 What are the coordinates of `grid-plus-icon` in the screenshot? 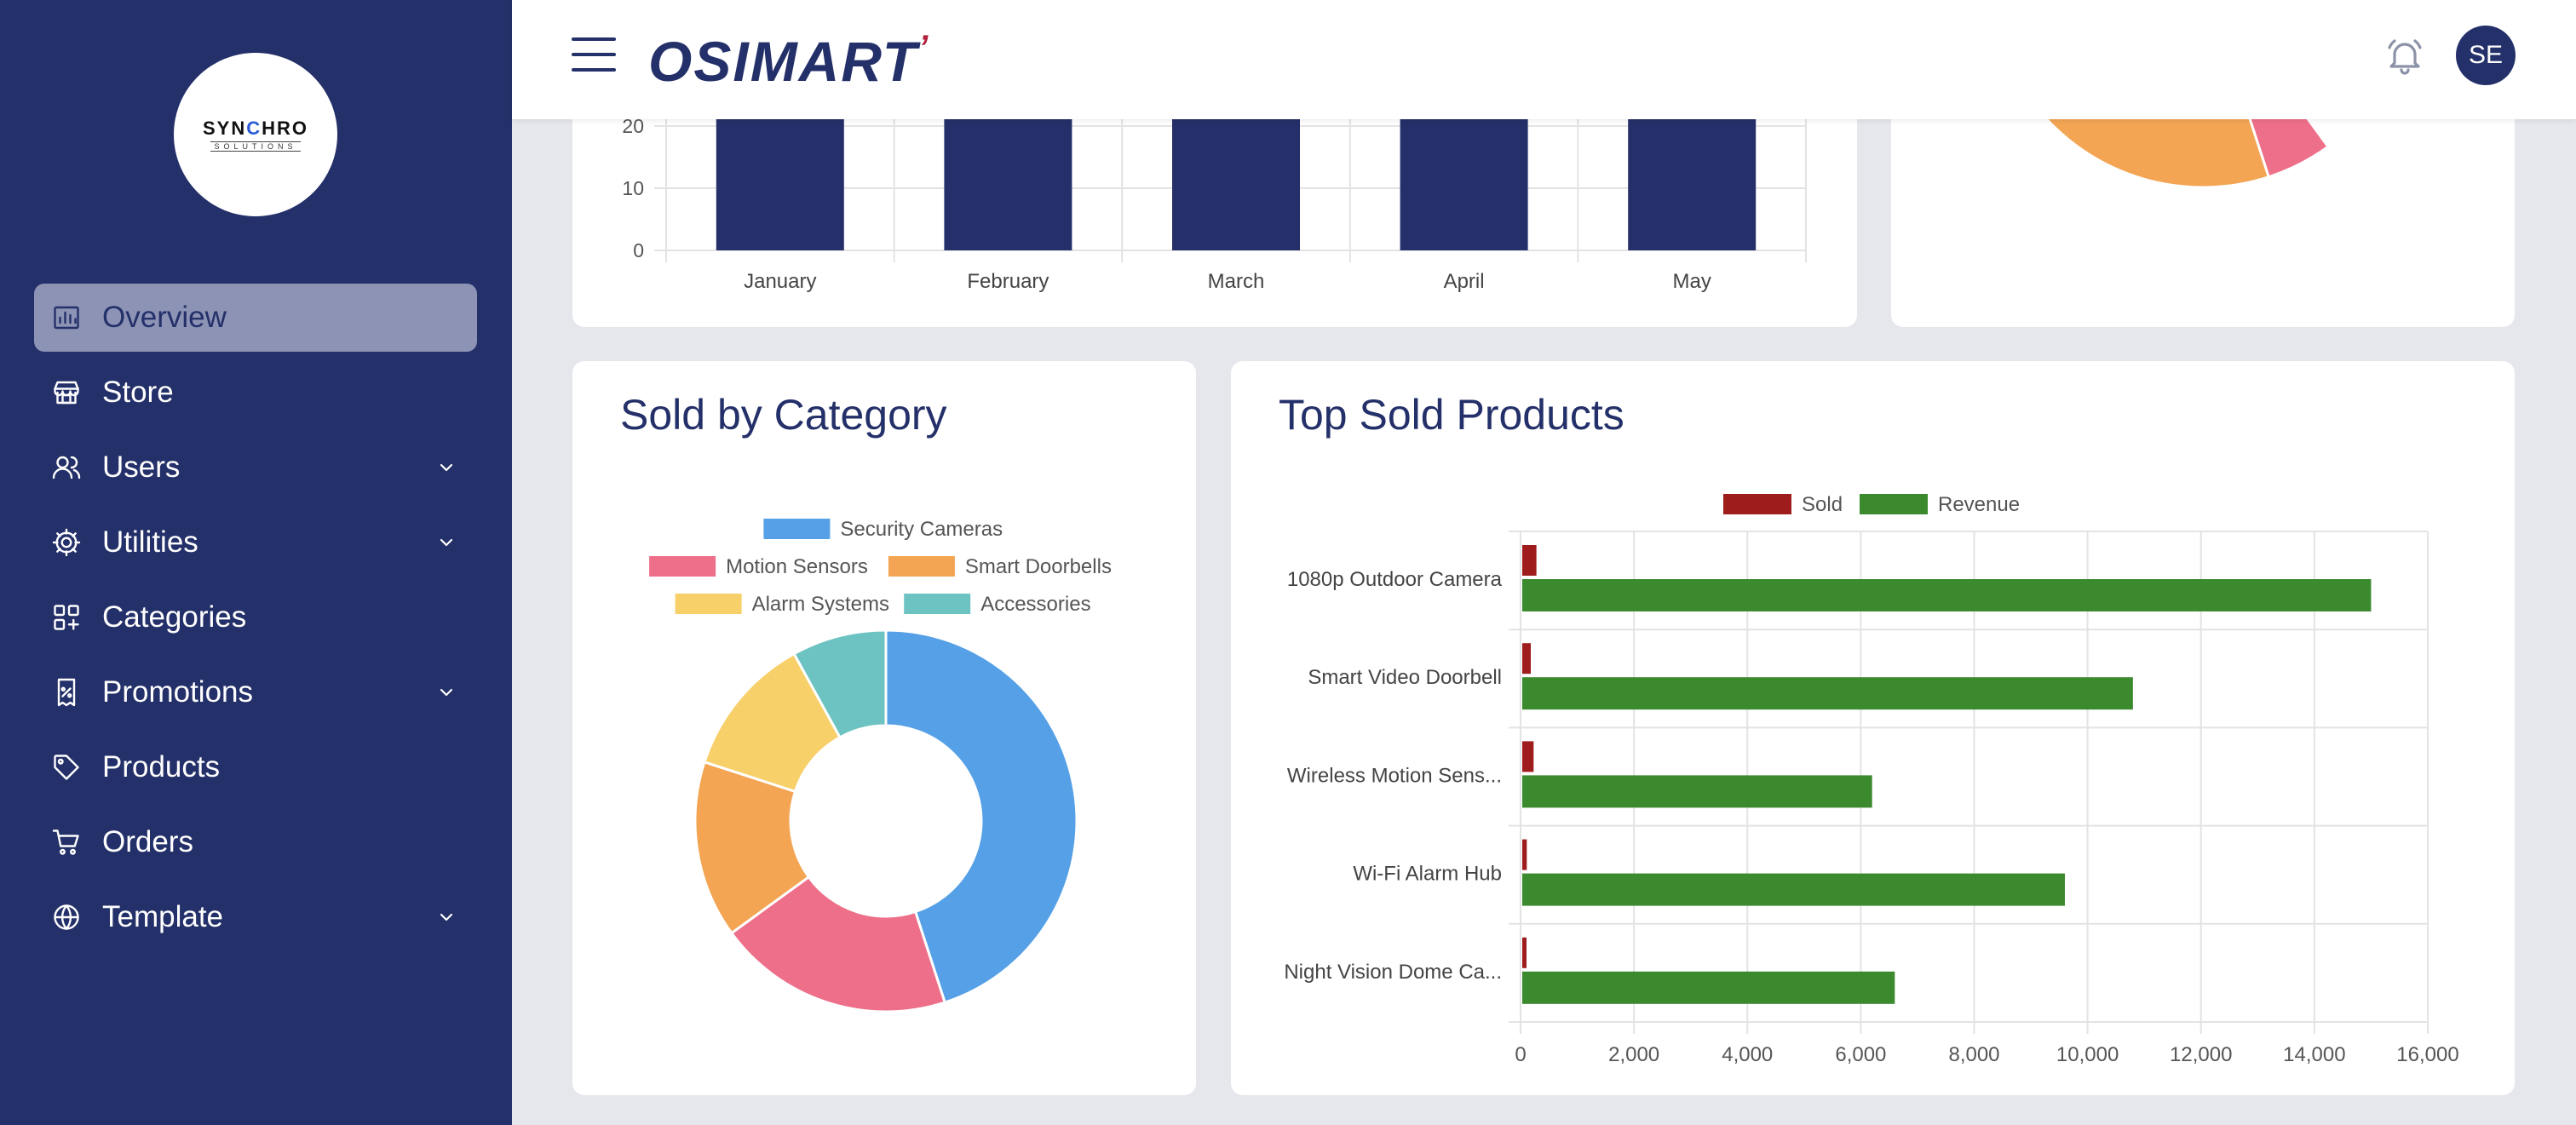 It's located at (66, 617).